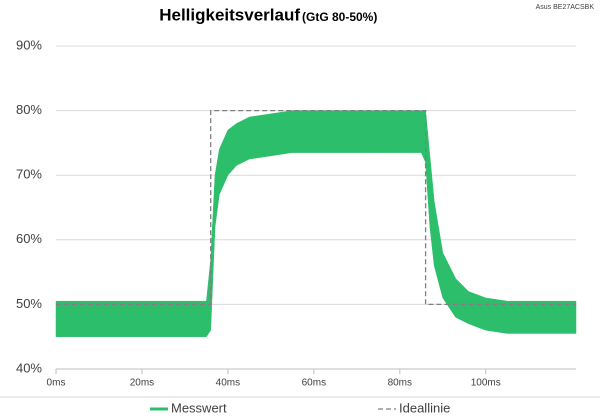  I want to click on y-tick-label: 70%, so click(29, 174).